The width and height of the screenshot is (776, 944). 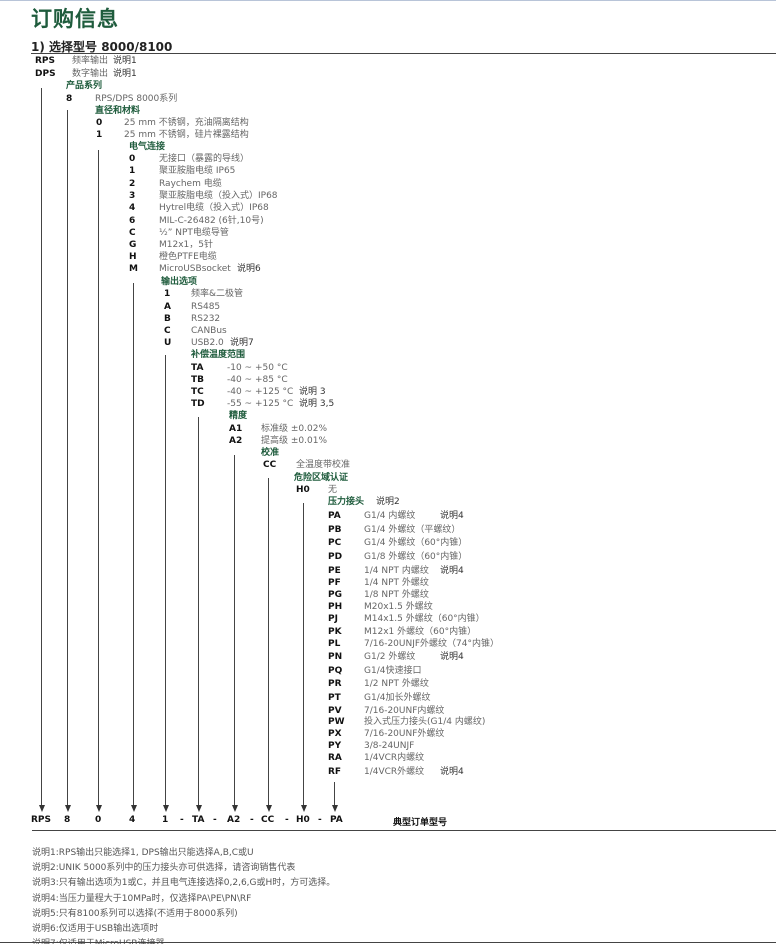 What do you see at coordinates (167, 307) in the screenshot?
I see `option-code: A` at bounding box center [167, 307].